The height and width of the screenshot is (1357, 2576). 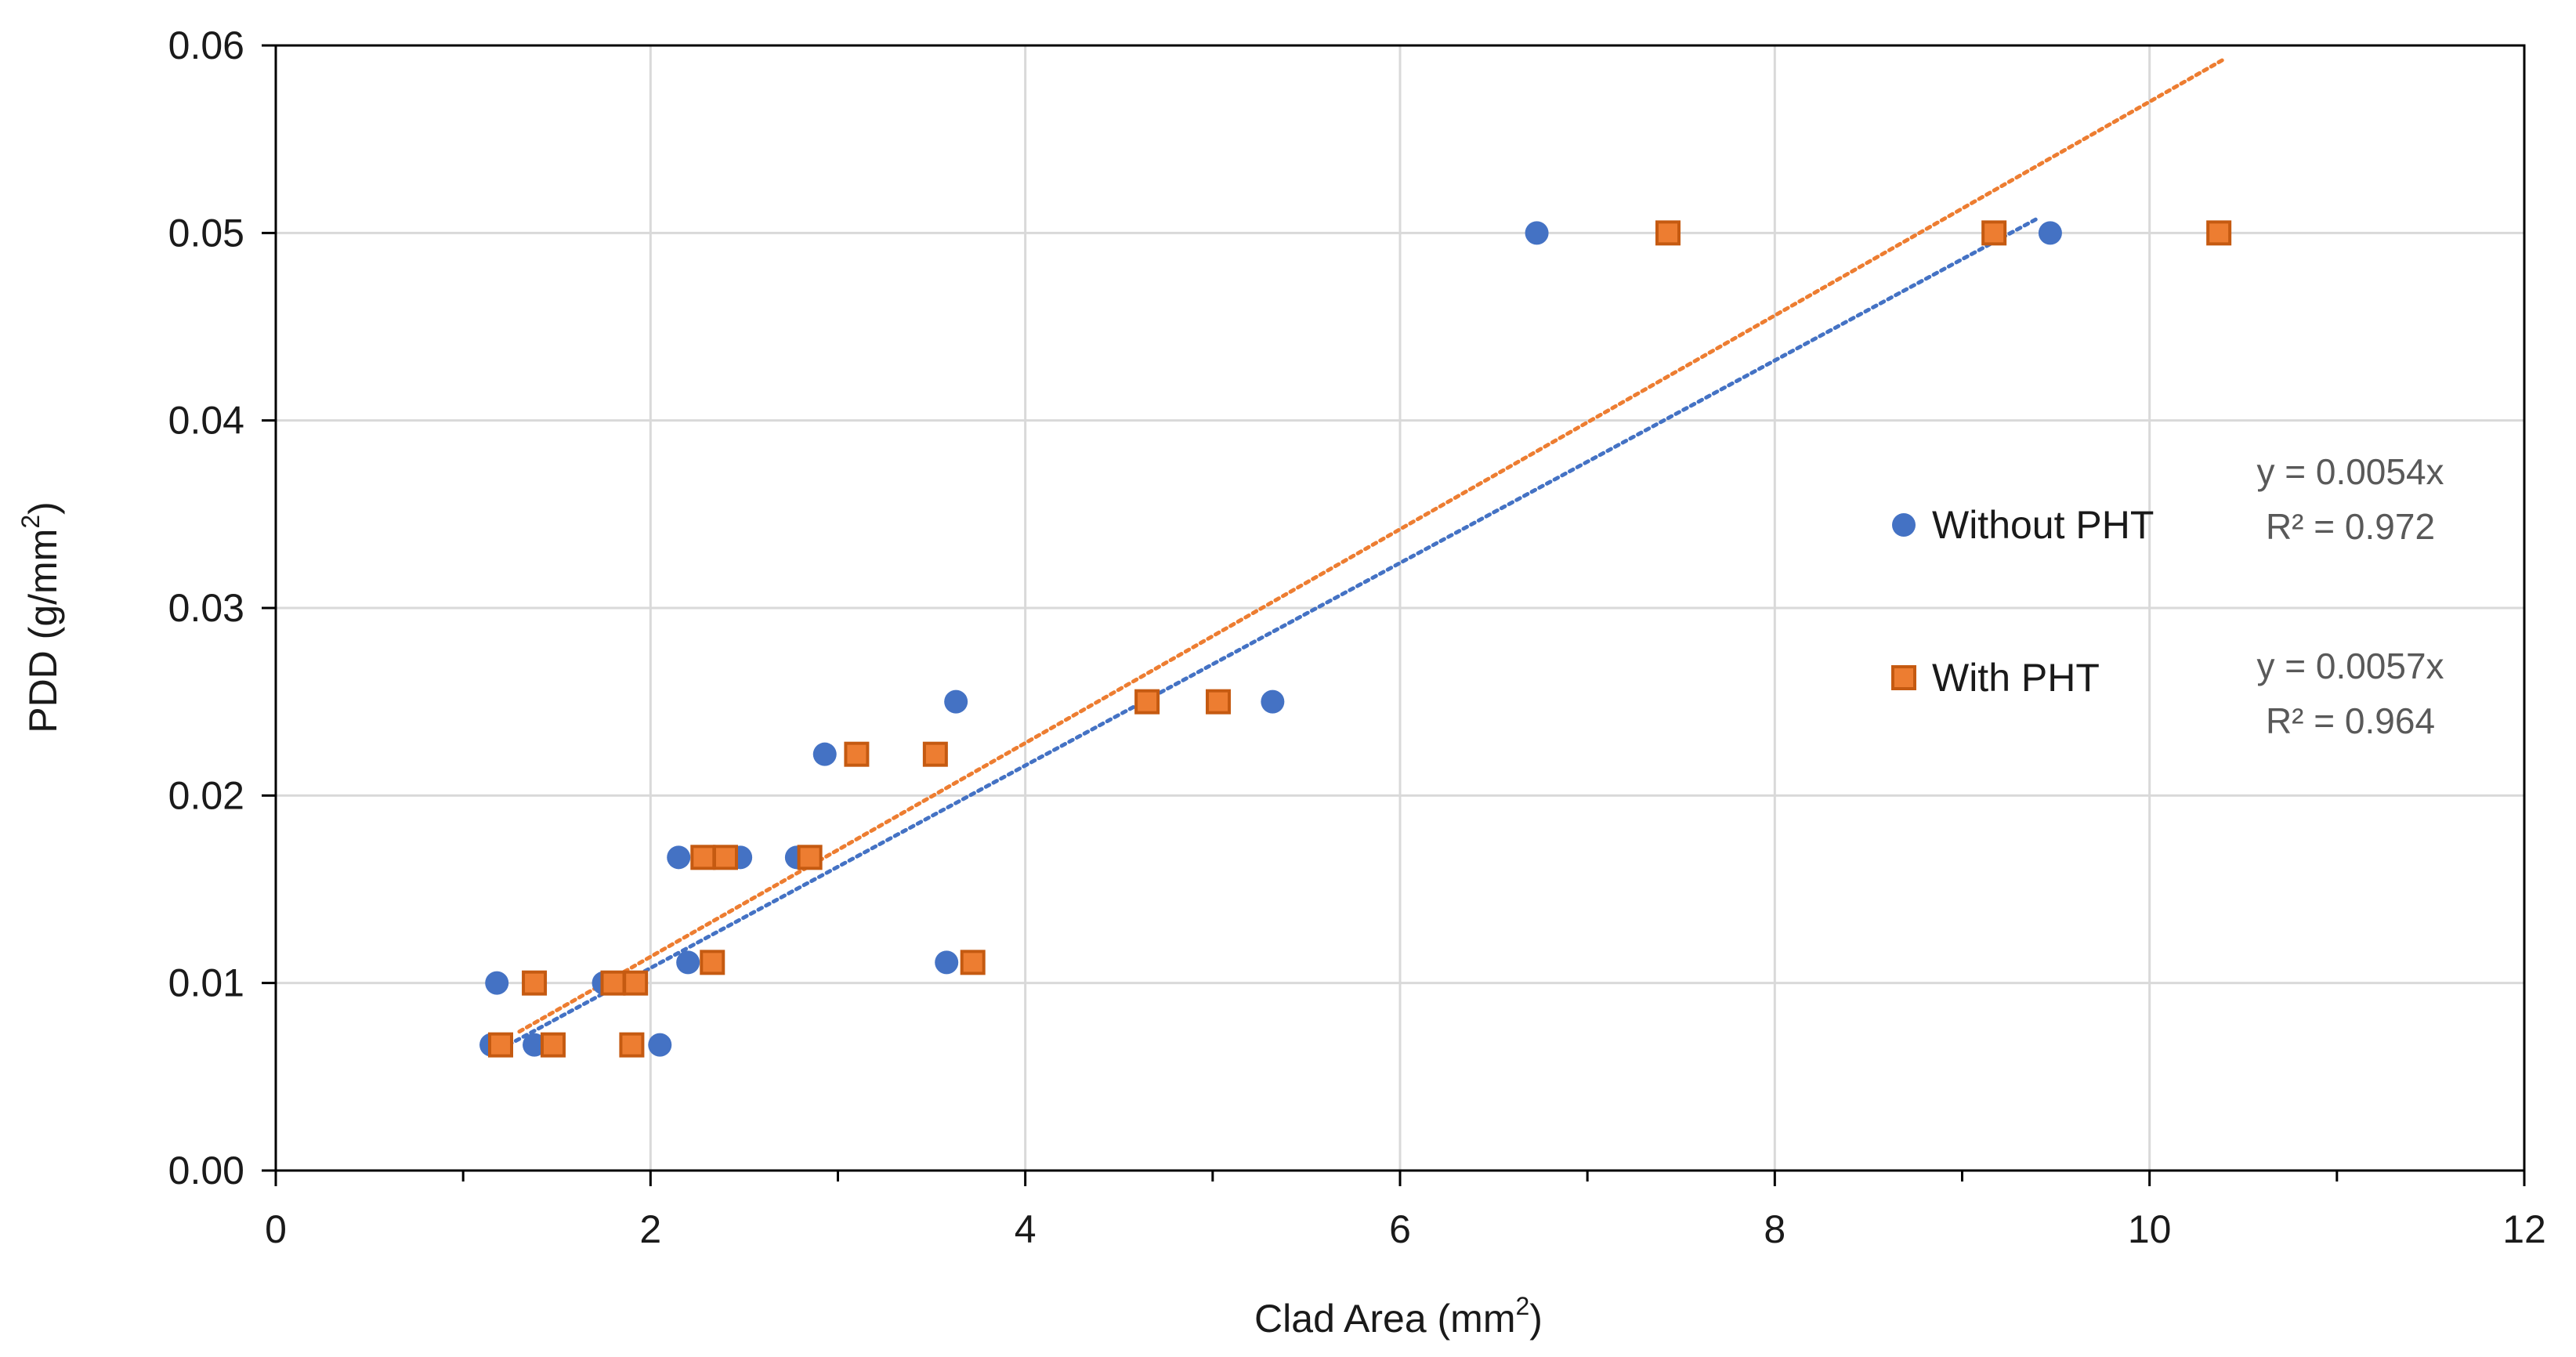 I want to click on y-tick-label: 0.04, so click(x=206, y=421).